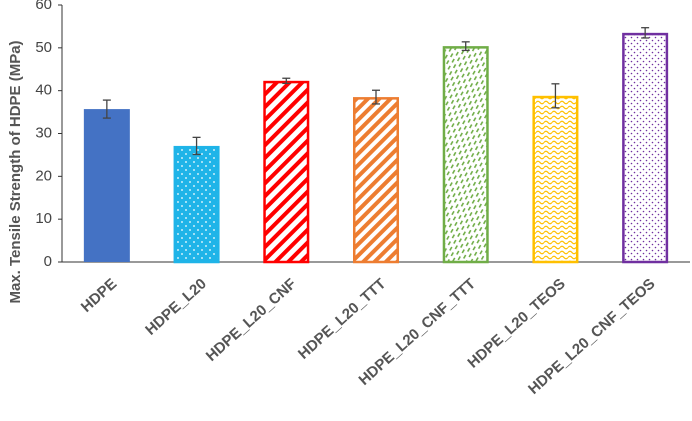  I want to click on y-tick-label: 30, so click(43, 132).